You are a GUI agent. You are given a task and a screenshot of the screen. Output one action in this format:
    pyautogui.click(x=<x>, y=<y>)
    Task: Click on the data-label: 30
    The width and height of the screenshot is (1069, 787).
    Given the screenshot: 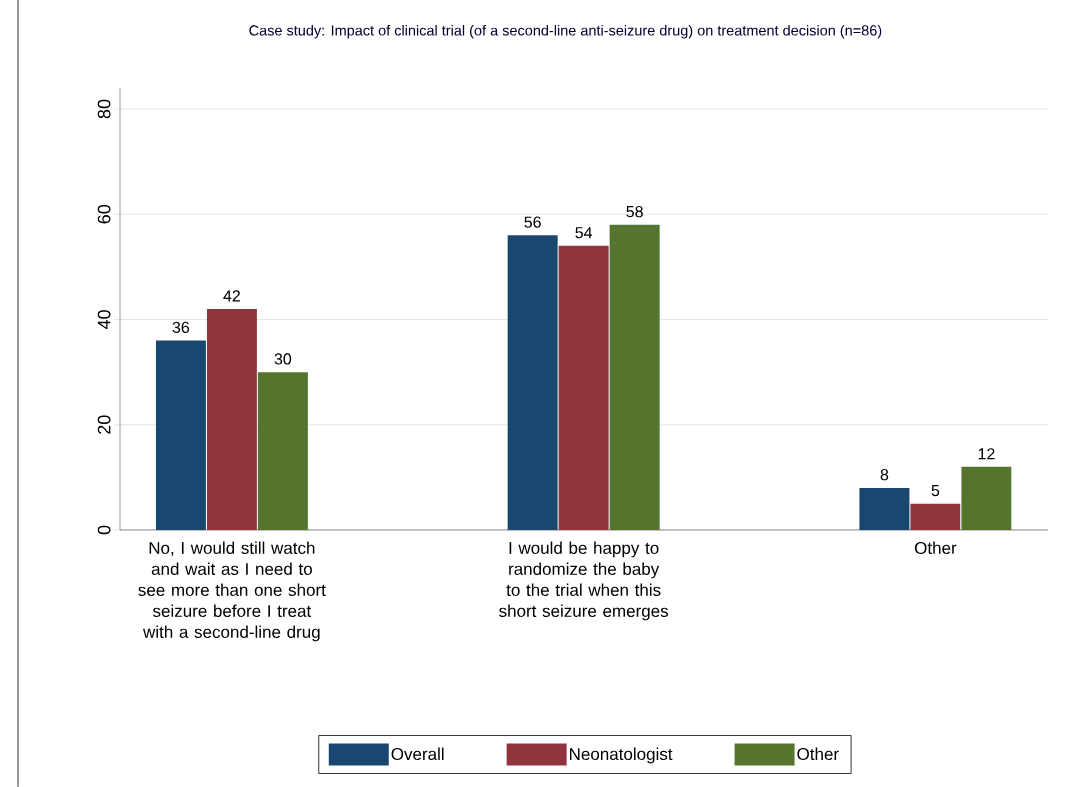 What is the action you would take?
    pyautogui.click(x=283, y=359)
    